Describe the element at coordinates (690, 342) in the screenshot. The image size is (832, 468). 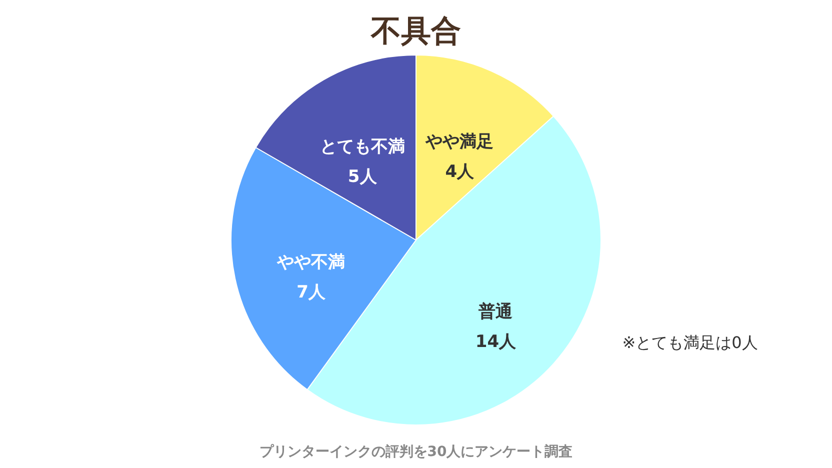
I see `text: ※とても満足は0人` at that location.